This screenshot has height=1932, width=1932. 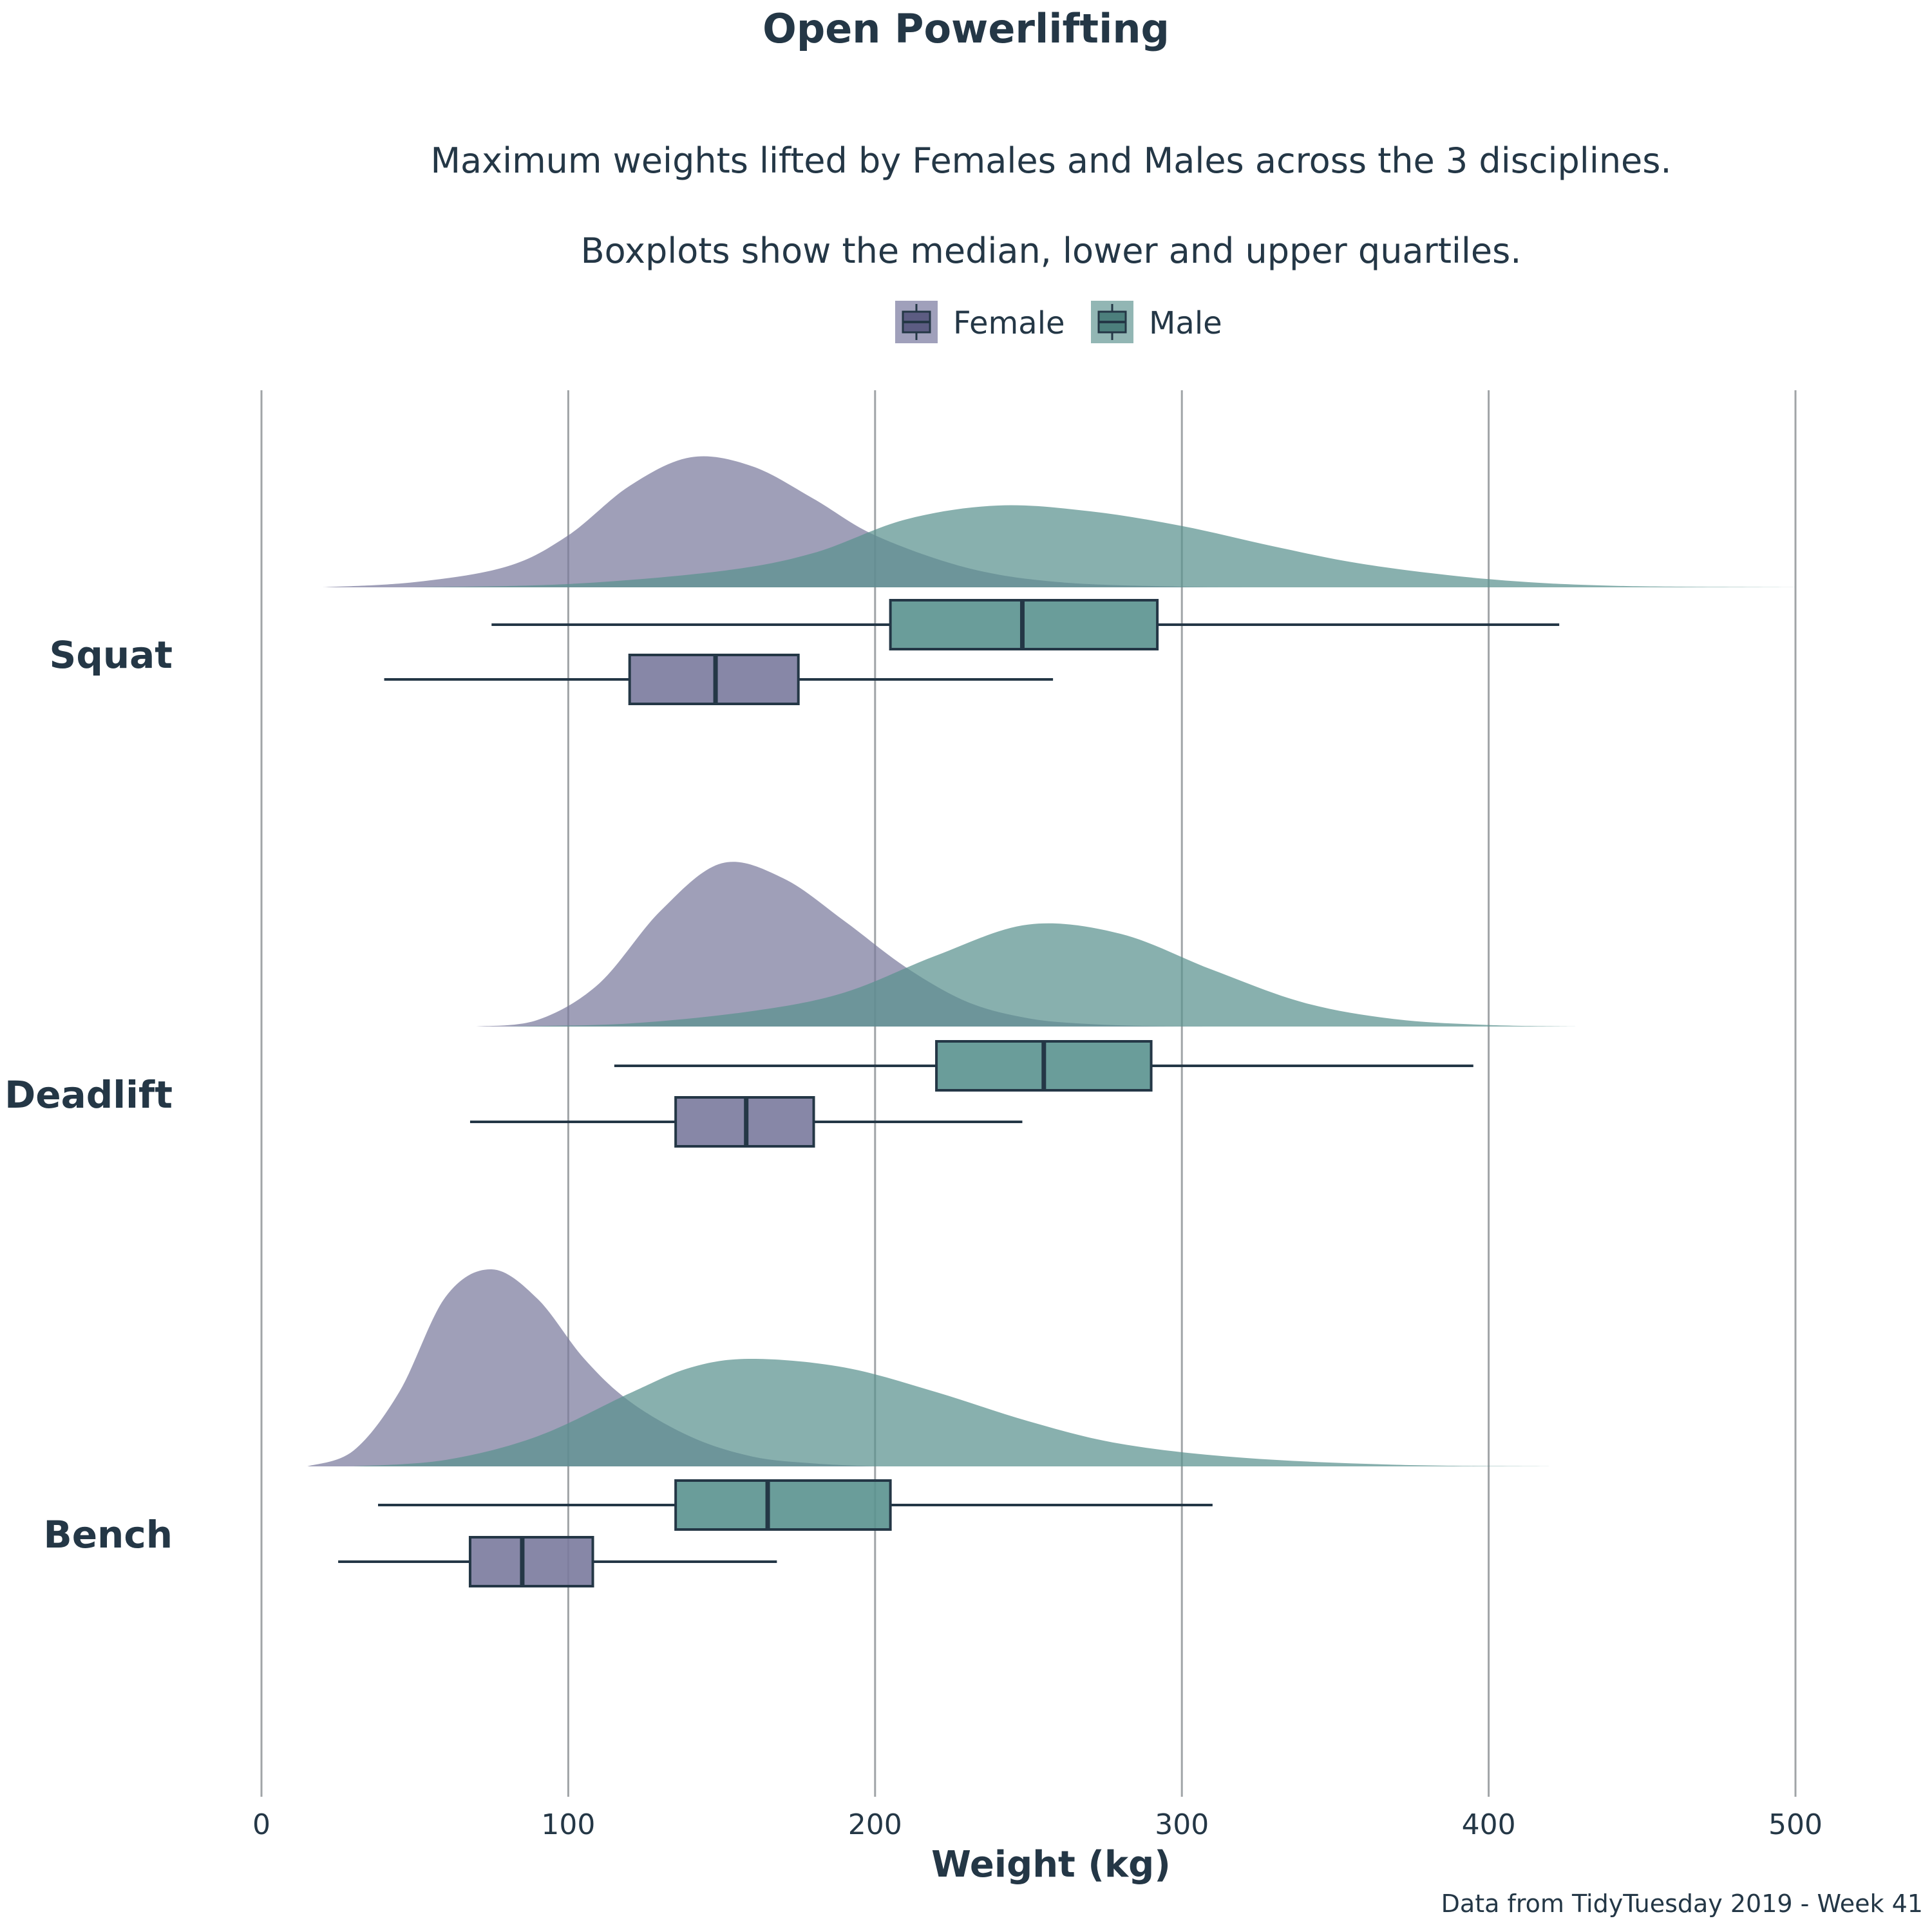 I want to click on x-axis-title: Weight (kg), so click(x=1051, y=1865).